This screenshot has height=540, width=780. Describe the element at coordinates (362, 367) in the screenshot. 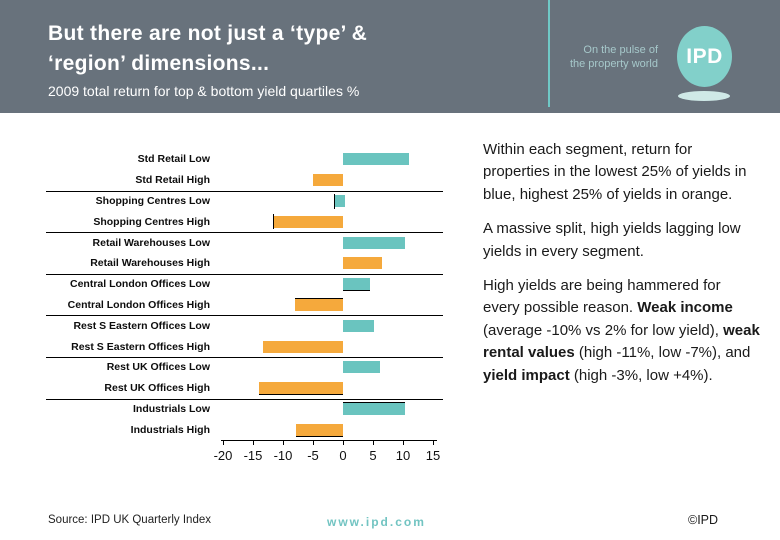

I see `bar-rest-uk-offices-low` at that location.